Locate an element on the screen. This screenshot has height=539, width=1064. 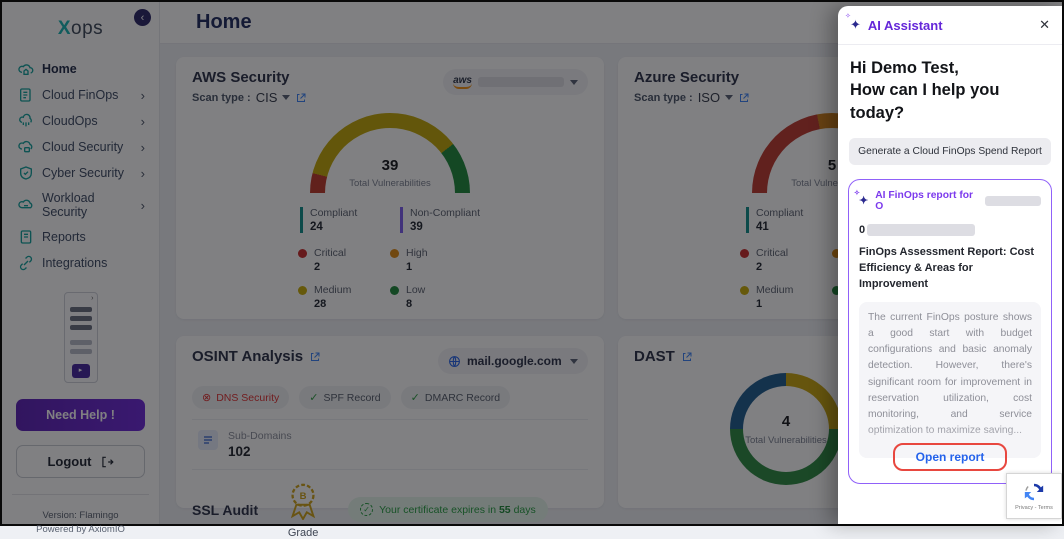
annotation-highlight-oval: Open report is located at coordinates (950, 456).